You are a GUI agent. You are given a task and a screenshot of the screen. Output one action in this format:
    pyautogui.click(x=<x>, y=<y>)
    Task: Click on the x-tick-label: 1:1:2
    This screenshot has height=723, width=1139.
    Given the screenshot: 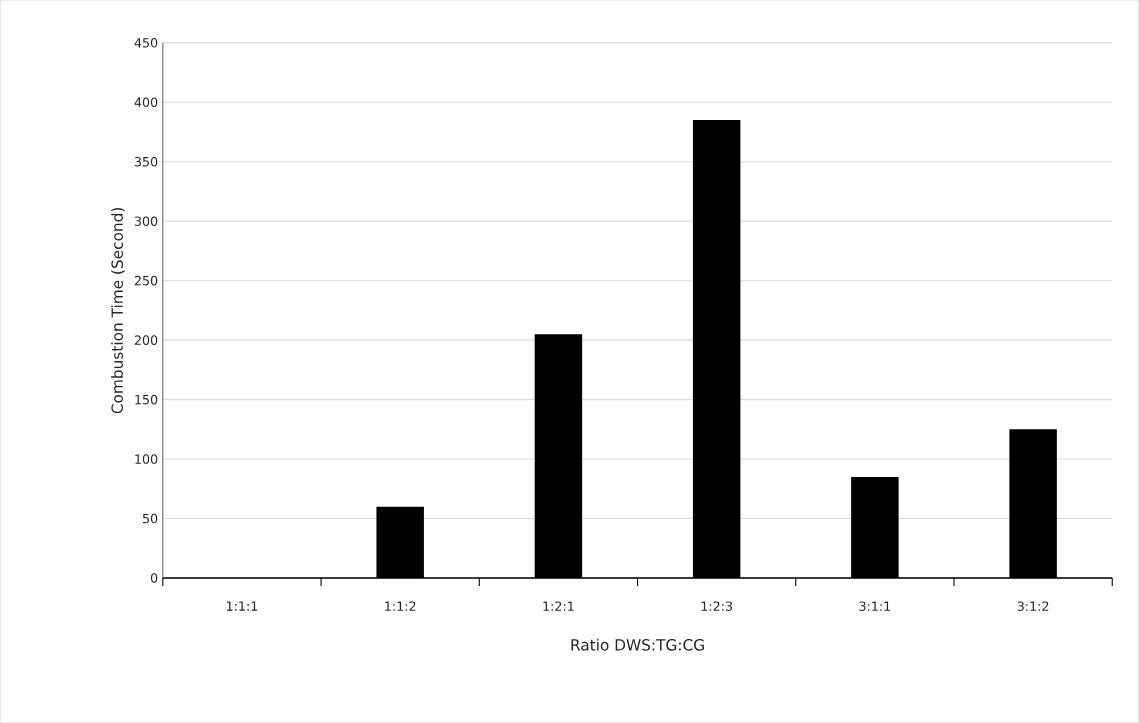 What is the action you would take?
    pyautogui.click(x=400, y=606)
    